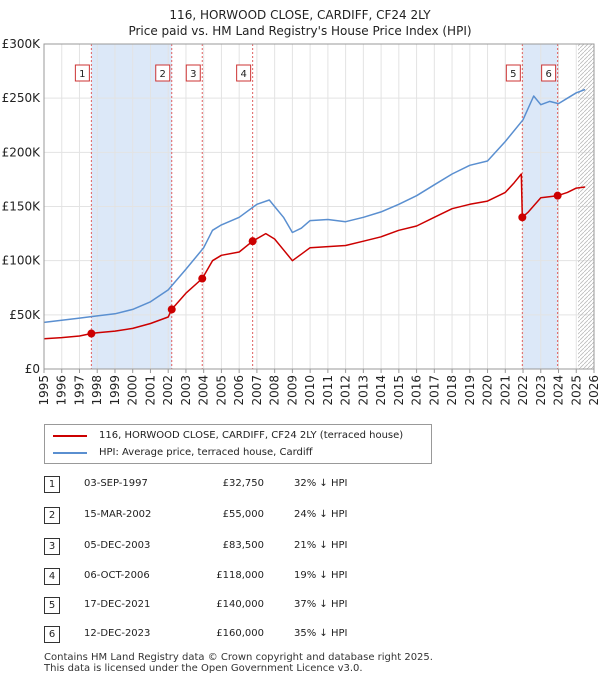  I want to click on x-tick-label: 2020, so click(488, 390).